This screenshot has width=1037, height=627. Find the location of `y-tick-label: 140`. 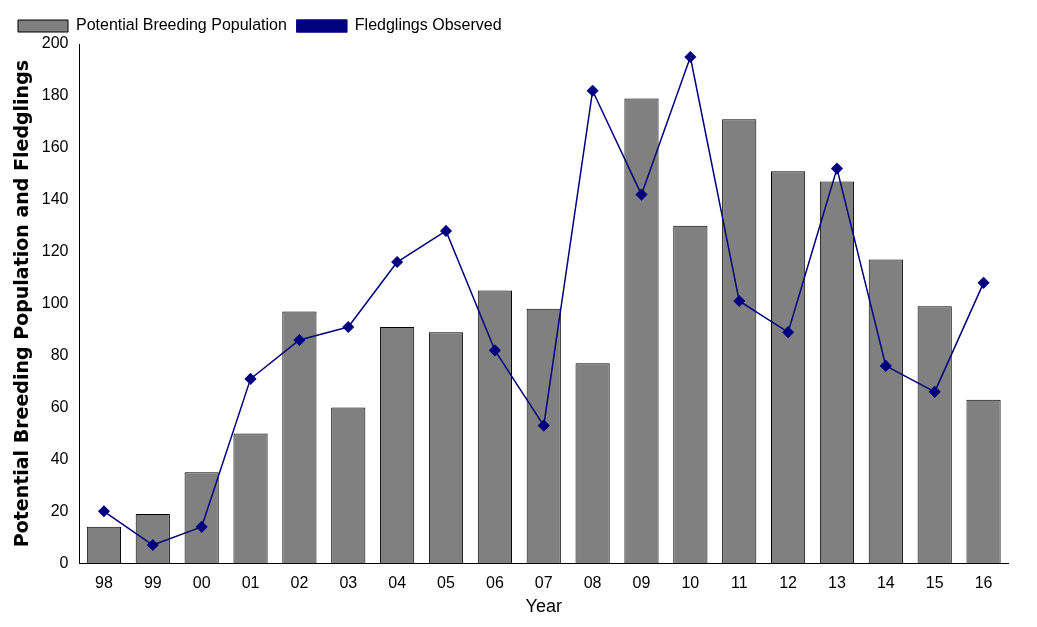

y-tick-label: 140 is located at coordinates (55, 199).